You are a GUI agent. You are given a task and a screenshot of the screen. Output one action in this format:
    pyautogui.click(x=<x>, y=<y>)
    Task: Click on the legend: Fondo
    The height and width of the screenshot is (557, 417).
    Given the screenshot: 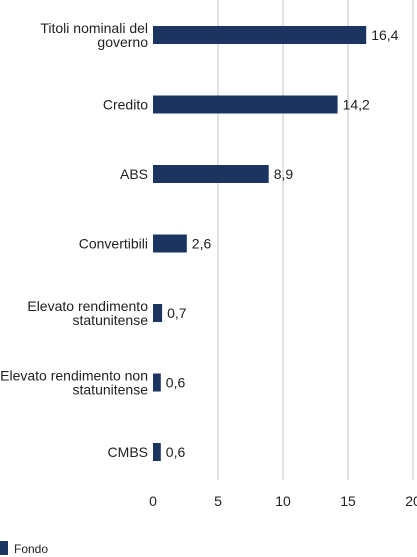 What is the action you would take?
    pyautogui.click(x=24, y=548)
    